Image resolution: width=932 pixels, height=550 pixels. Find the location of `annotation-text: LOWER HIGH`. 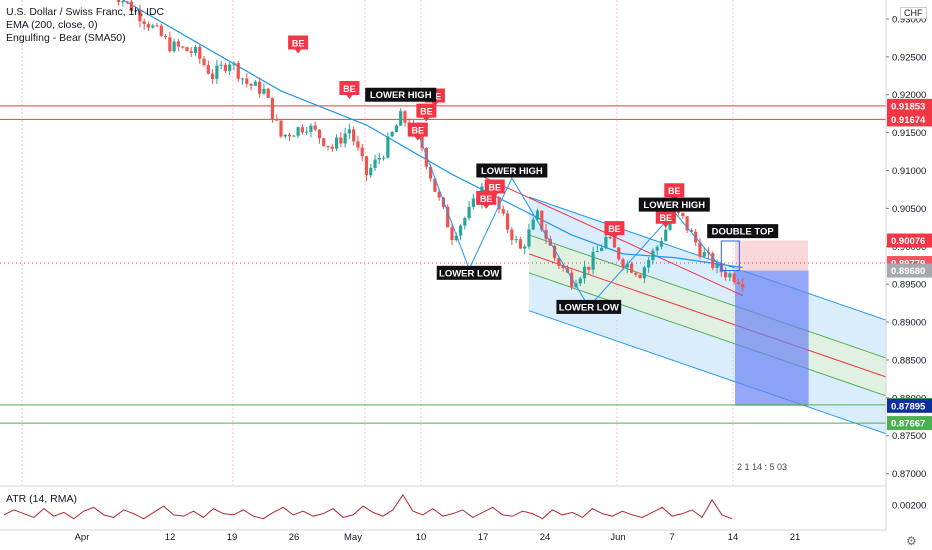

annotation-text: LOWER HIGH is located at coordinates (674, 205).